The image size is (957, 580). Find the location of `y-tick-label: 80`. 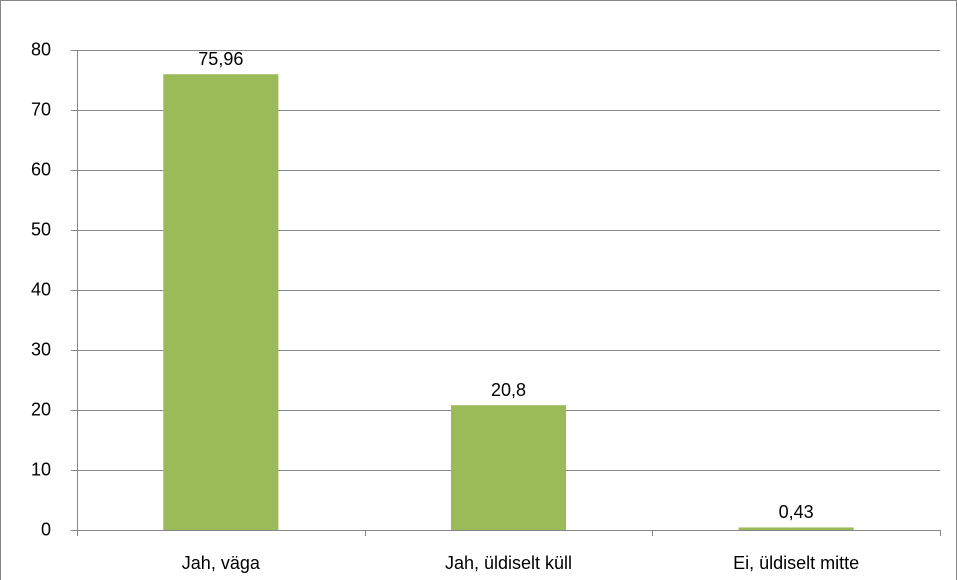

y-tick-label: 80 is located at coordinates (41, 49).